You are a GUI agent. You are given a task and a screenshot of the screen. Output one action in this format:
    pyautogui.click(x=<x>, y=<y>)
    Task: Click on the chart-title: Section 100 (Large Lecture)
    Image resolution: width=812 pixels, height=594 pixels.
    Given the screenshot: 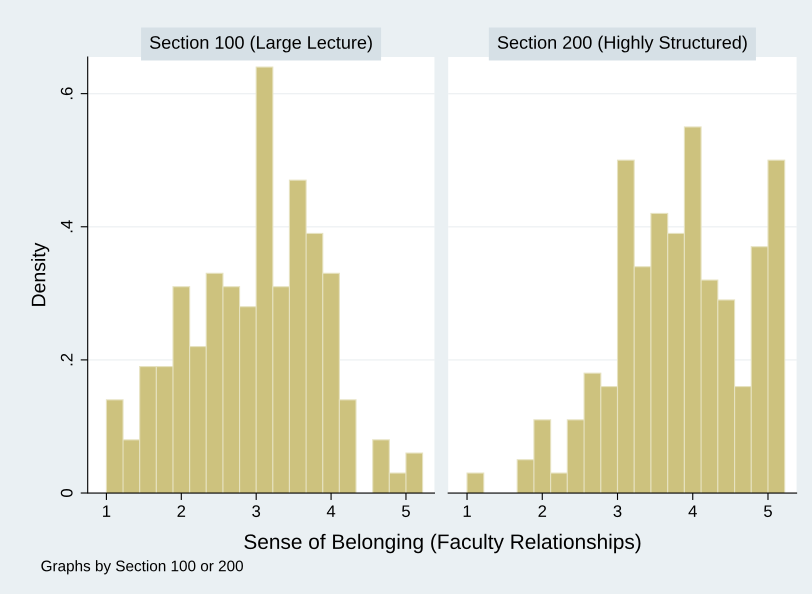 What is the action you would take?
    pyautogui.click(x=261, y=44)
    